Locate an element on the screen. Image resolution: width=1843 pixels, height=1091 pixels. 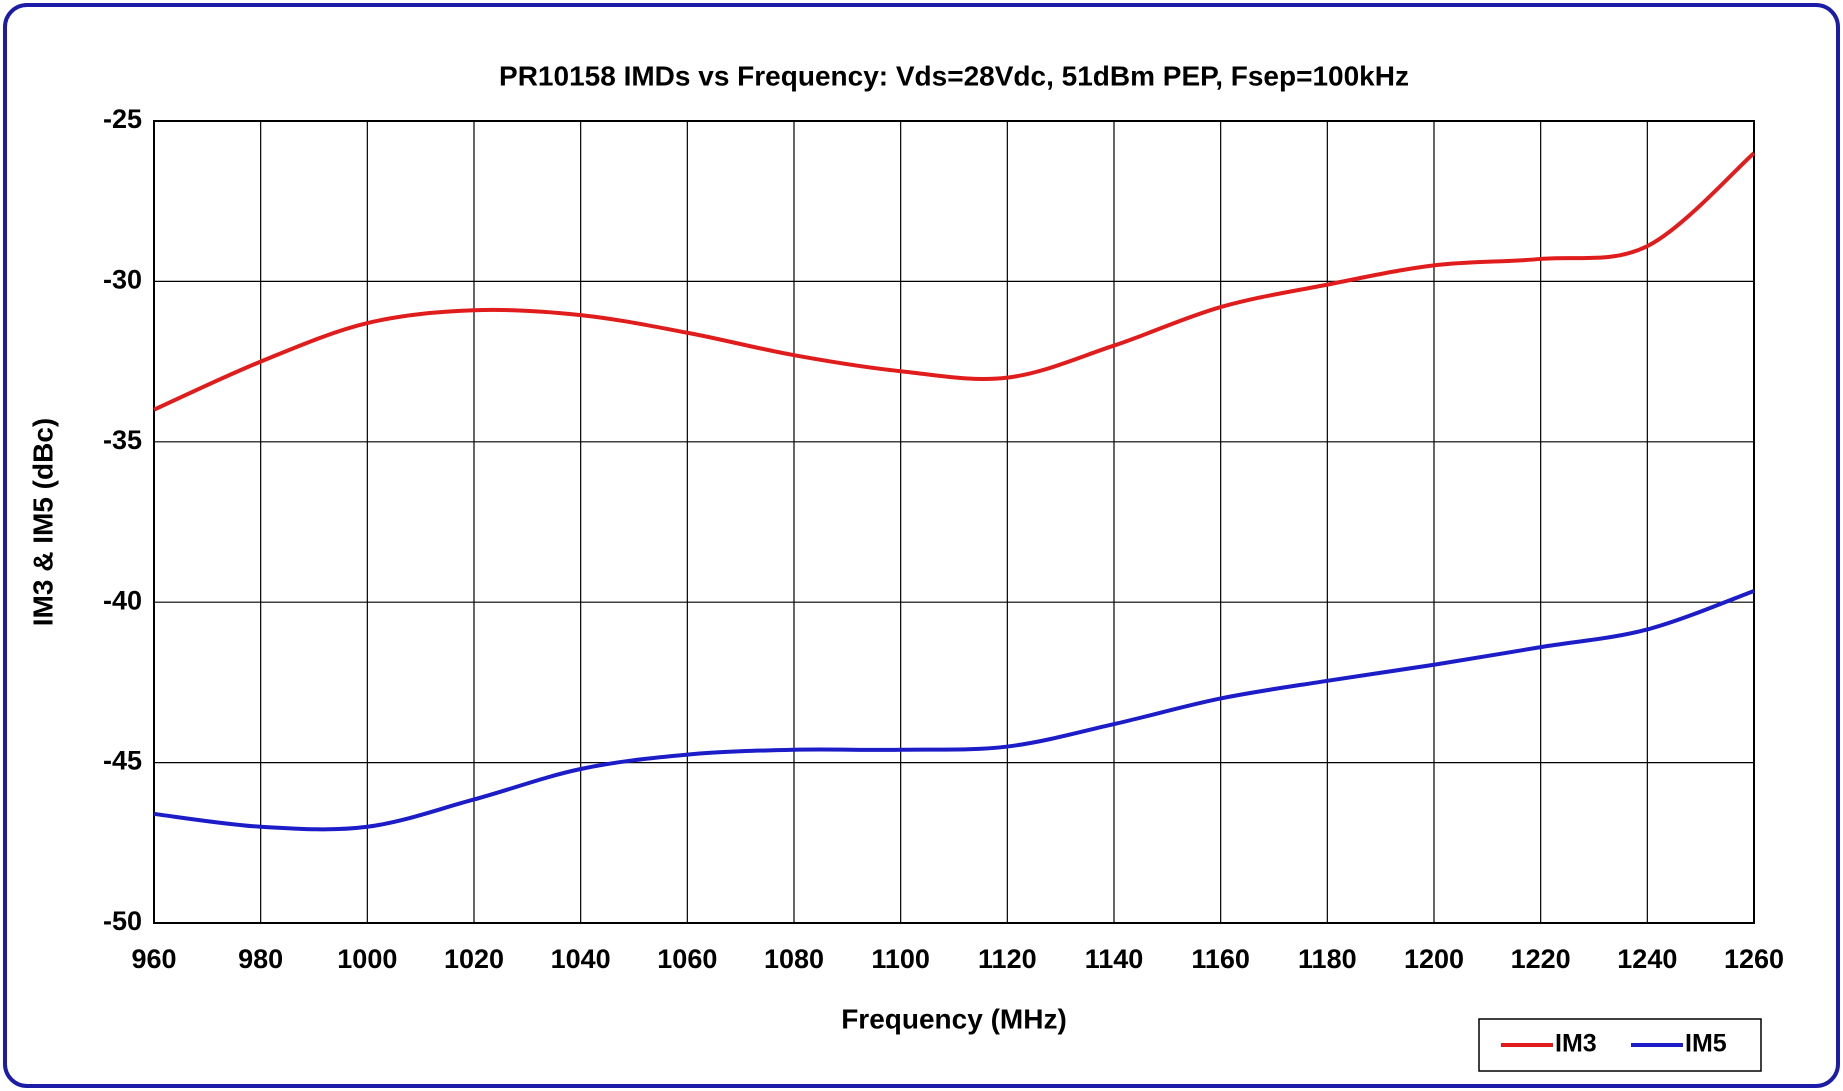
x-tick-label: 1160 is located at coordinates (1220, 959).